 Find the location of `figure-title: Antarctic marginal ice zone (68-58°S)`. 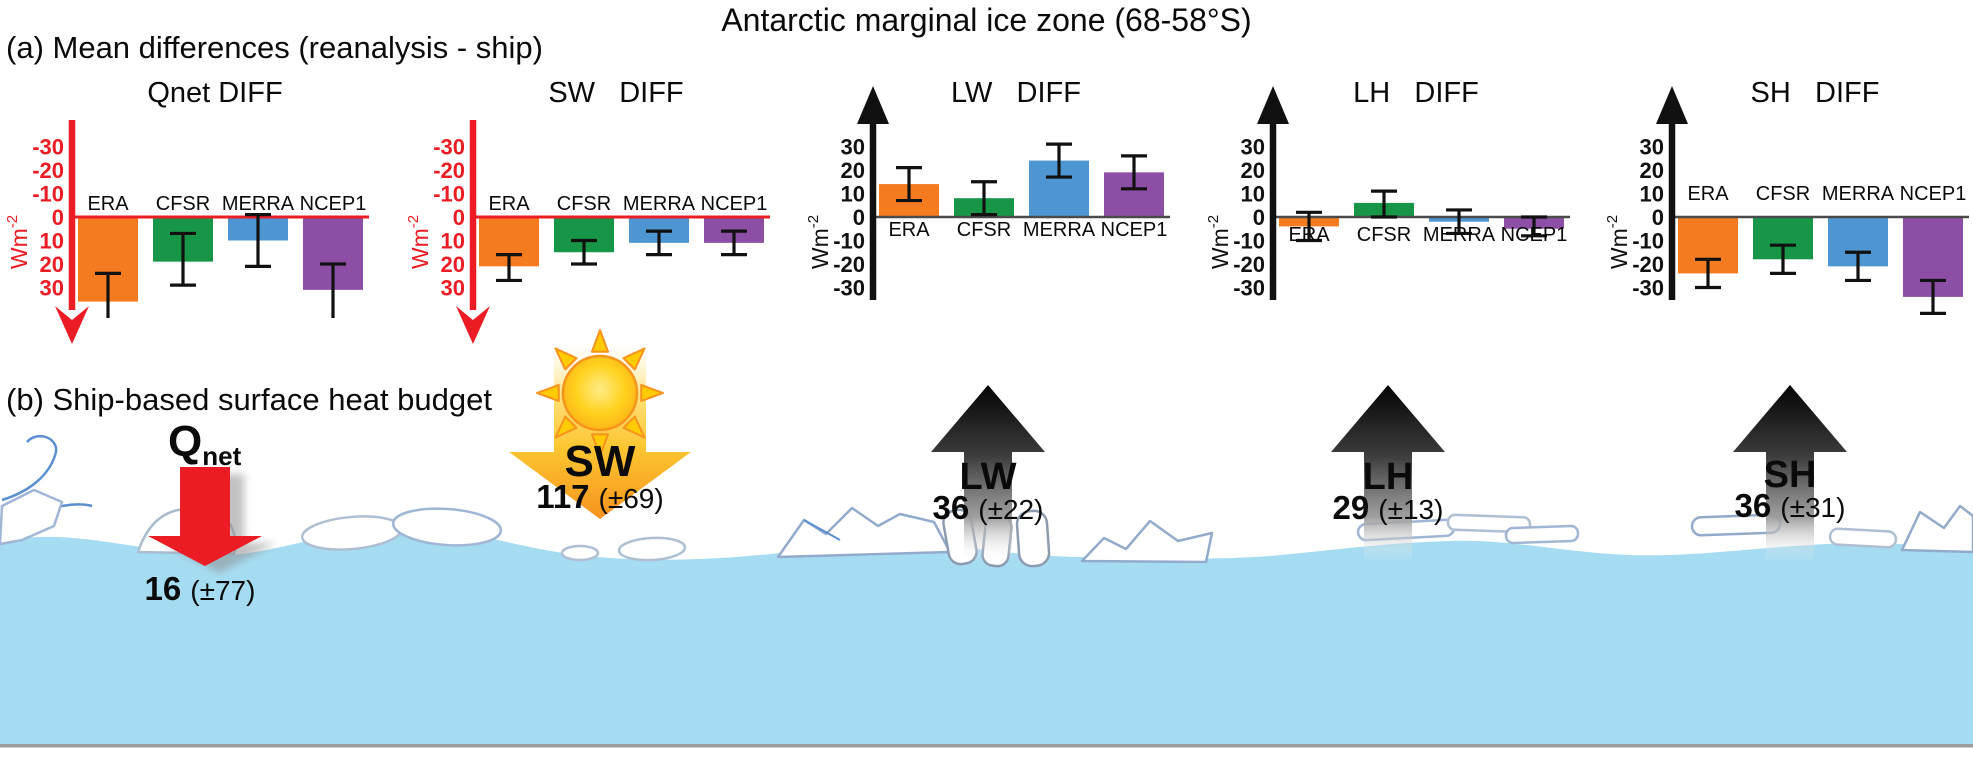

figure-title: Antarctic marginal ice zone (68-58°S) is located at coordinates (986, 20).